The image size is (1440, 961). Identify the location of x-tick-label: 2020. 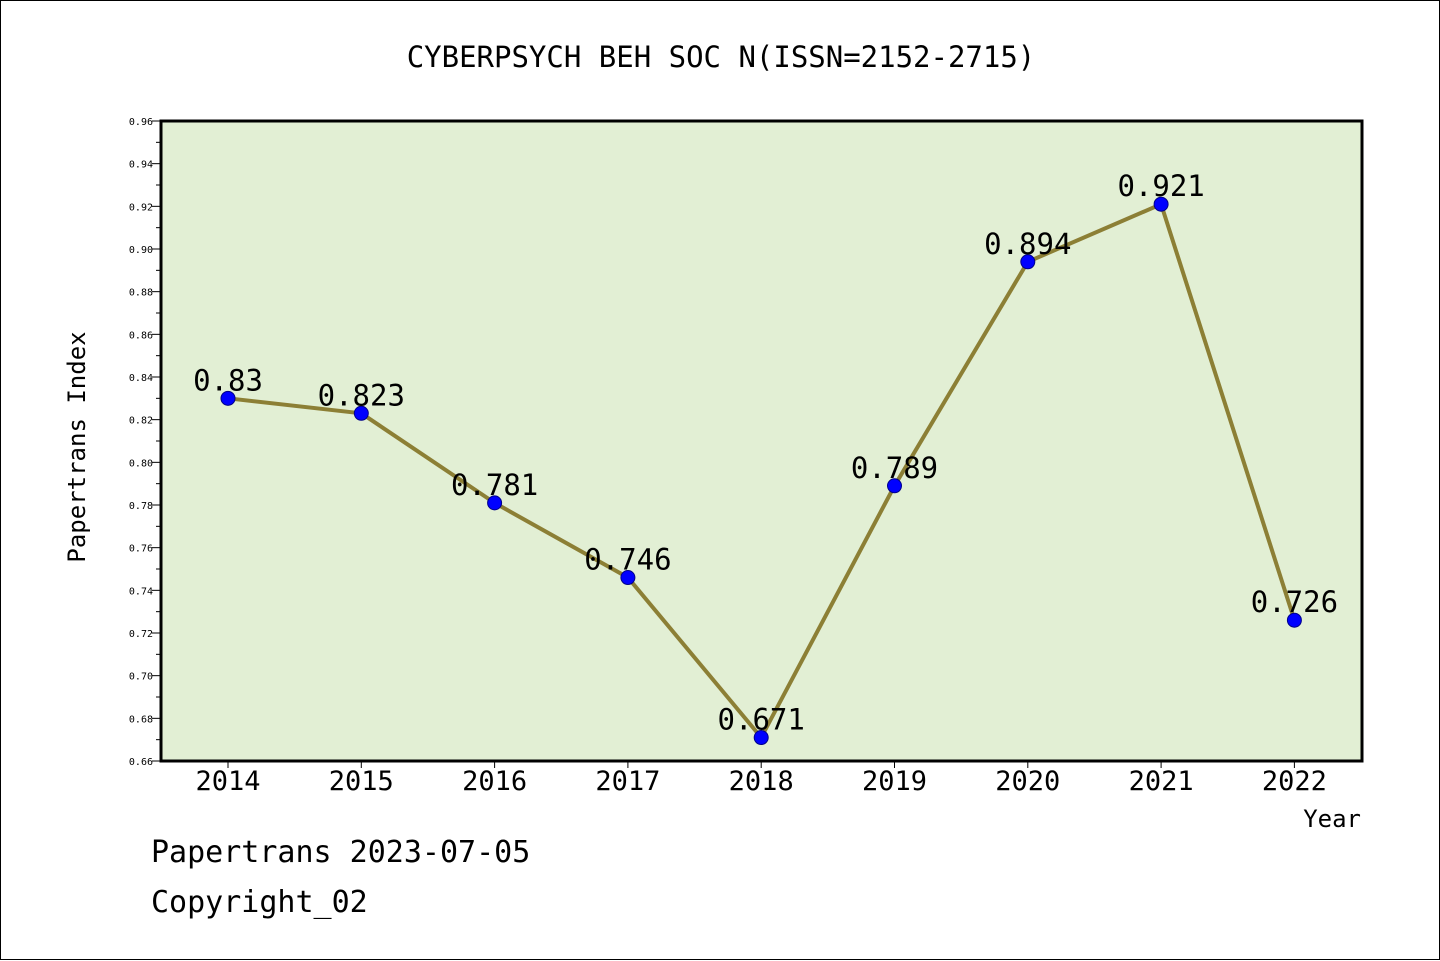
(1027, 781).